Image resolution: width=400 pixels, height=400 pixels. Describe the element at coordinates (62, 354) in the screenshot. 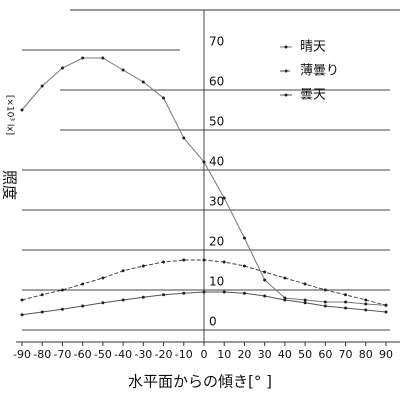

I see `x-tick-label: -70` at that location.